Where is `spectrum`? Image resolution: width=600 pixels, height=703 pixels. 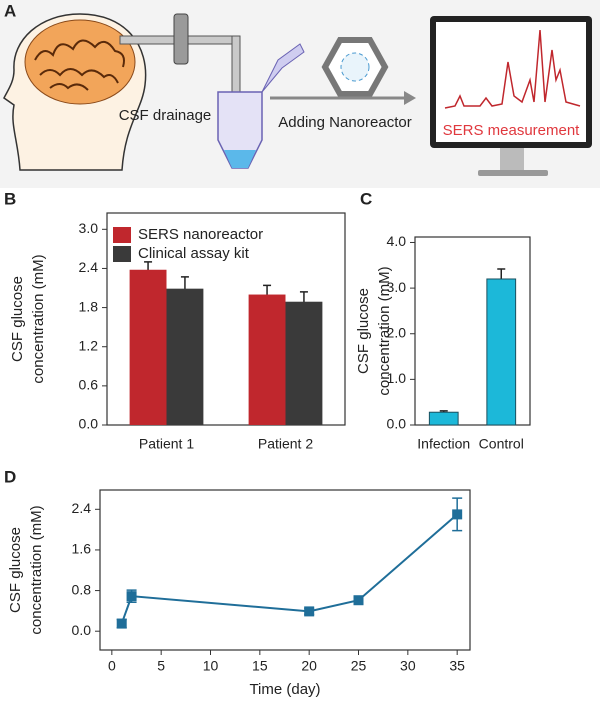
spectrum is located at coordinates (512, 69).